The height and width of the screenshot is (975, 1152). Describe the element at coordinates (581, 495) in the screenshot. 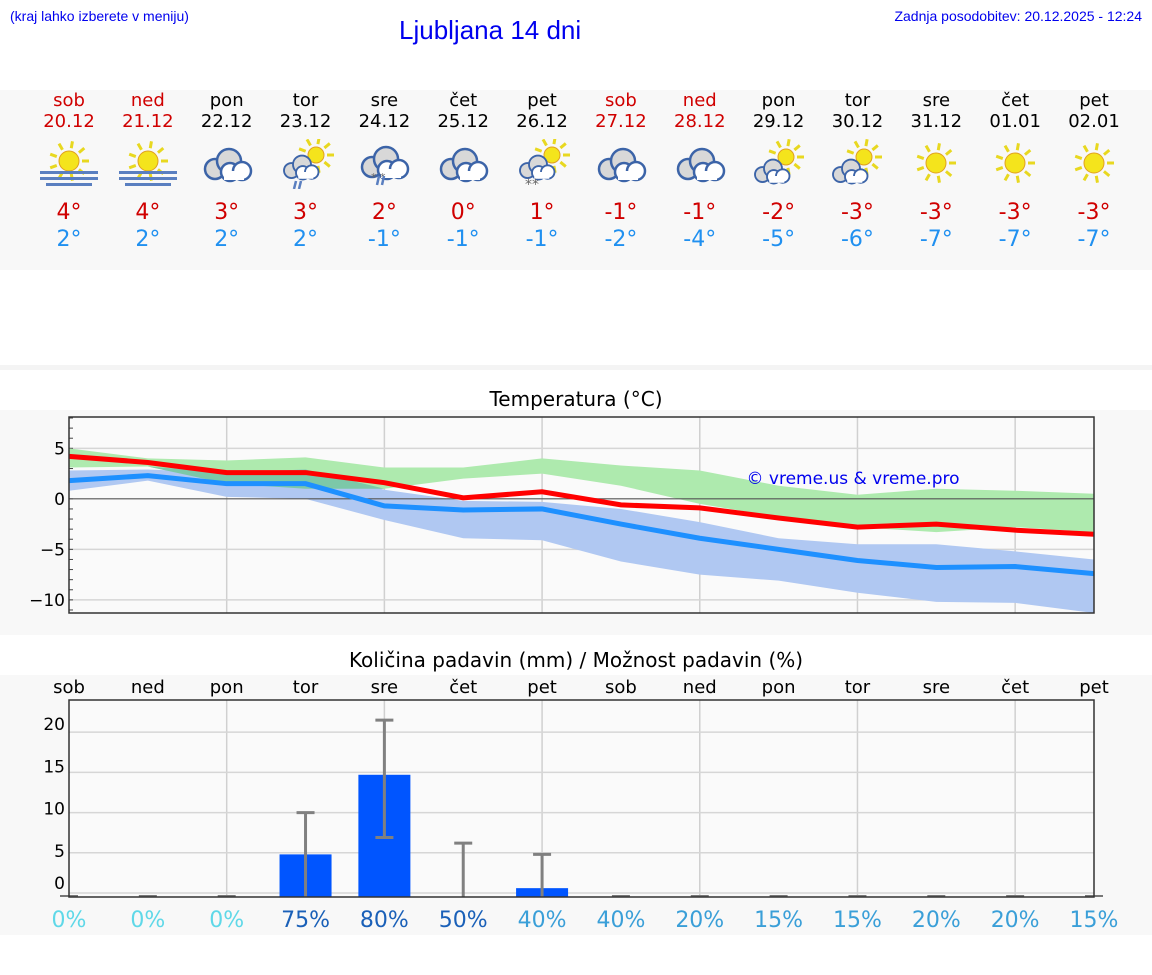

I see `max-temp-line` at that location.